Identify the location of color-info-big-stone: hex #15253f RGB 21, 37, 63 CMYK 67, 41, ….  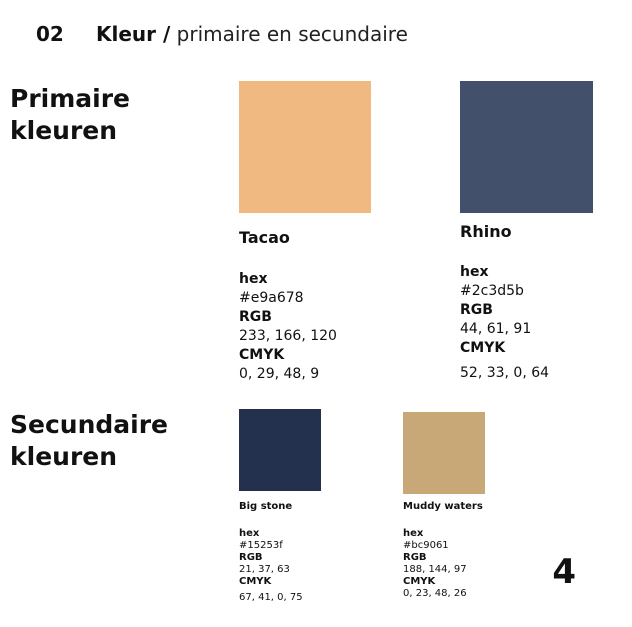
(271, 566).